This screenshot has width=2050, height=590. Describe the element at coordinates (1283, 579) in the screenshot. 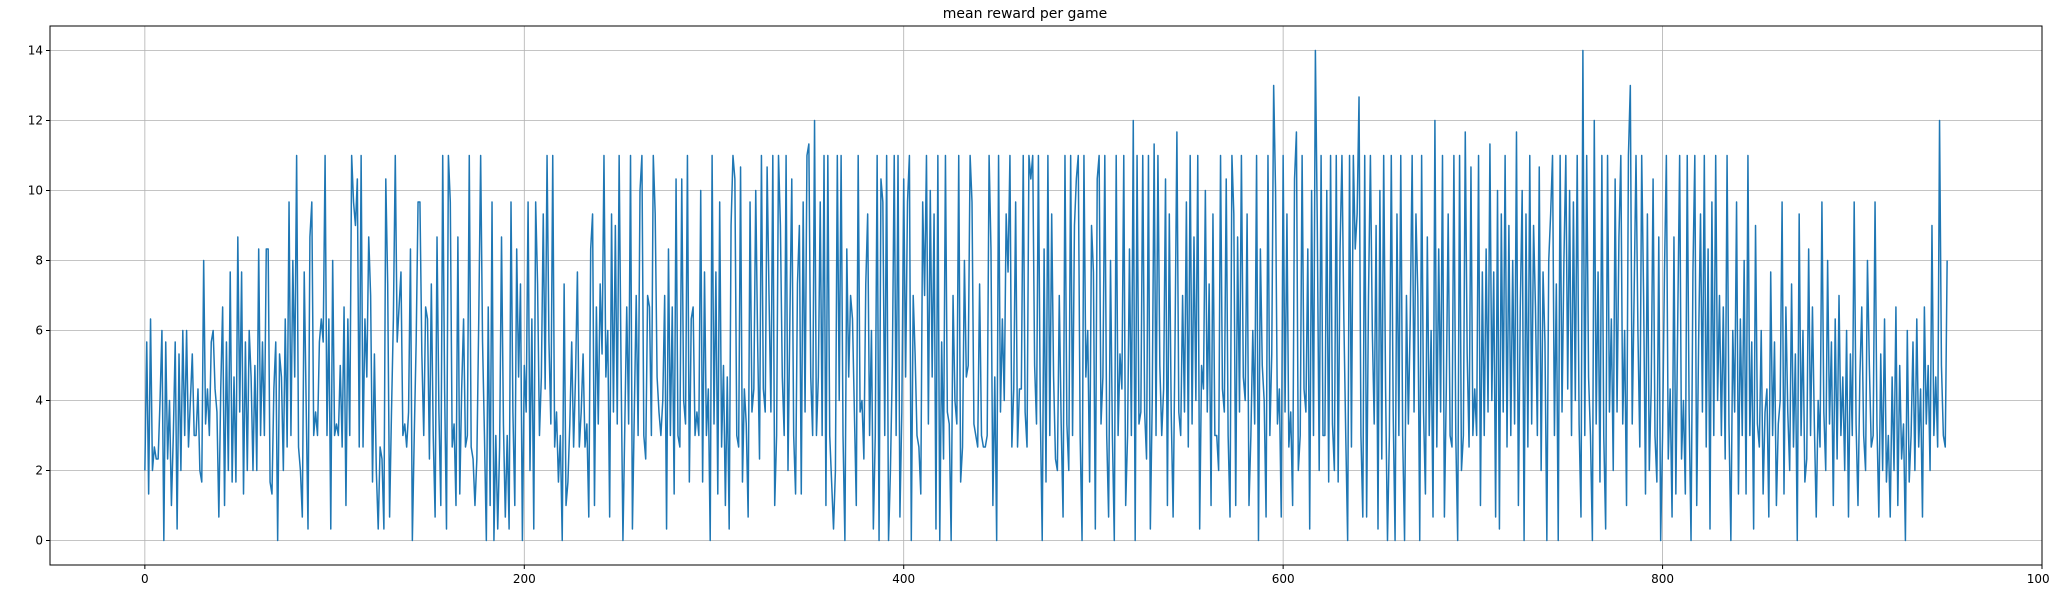

I see `x-tick-label: 600` at that location.